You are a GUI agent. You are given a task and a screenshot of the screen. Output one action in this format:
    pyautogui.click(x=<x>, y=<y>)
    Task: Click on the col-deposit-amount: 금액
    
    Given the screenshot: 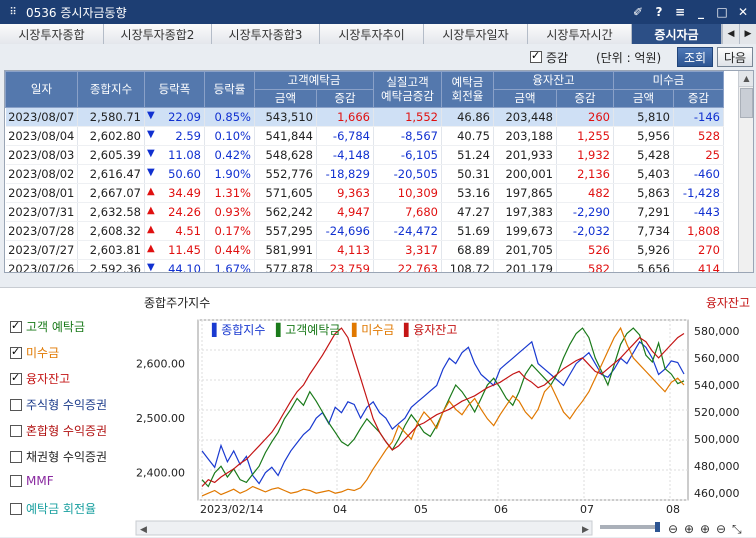 What is the action you would take?
    pyautogui.click(x=285, y=98)
    